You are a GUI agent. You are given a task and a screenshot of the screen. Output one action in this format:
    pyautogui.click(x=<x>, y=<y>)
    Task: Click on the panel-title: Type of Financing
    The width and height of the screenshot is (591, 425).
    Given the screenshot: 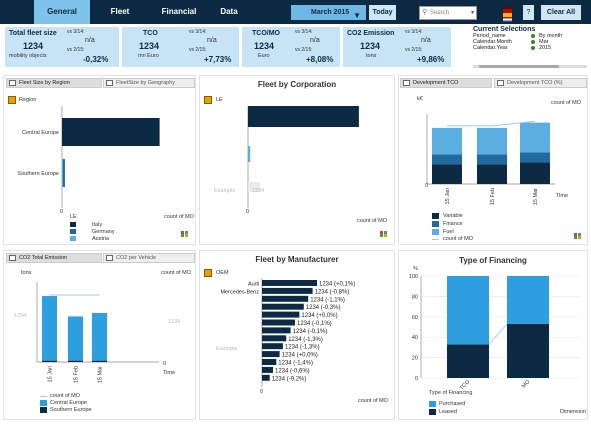 What is the action you would take?
    pyautogui.click(x=493, y=260)
    